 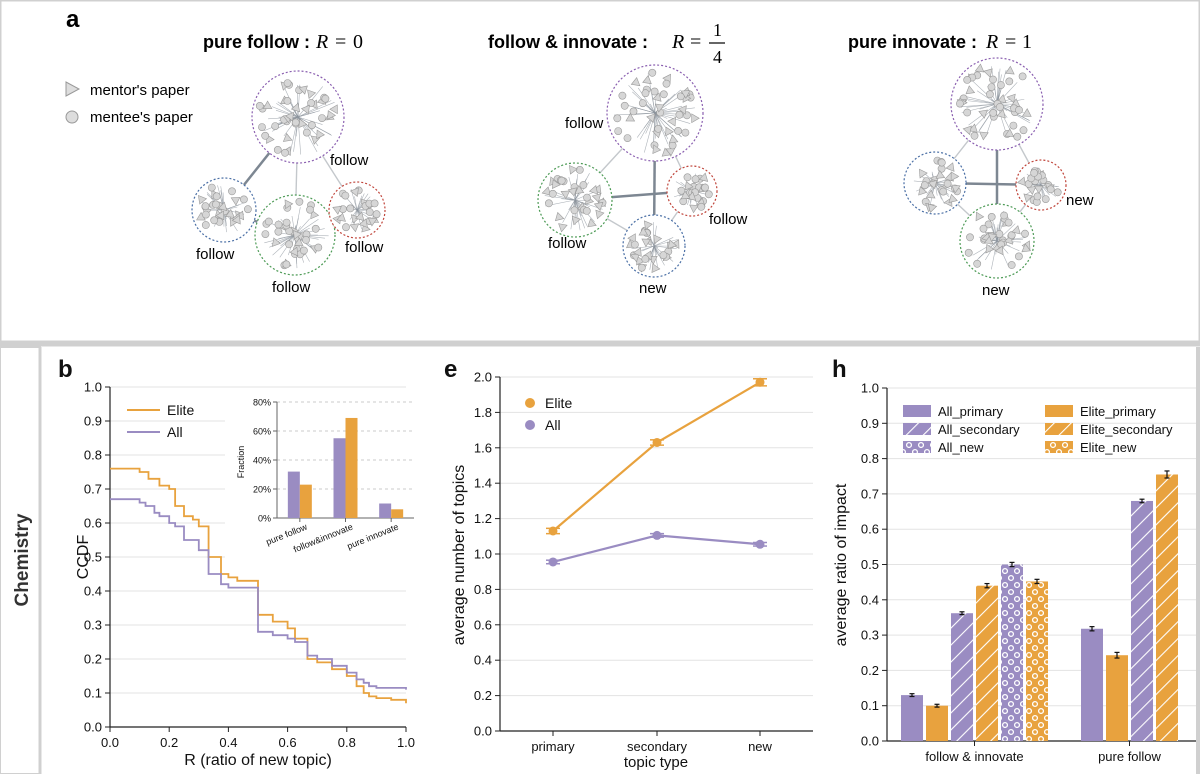 What do you see at coordinates (483, 483) in the screenshot?
I see `y-tick-label: 1.4` at bounding box center [483, 483].